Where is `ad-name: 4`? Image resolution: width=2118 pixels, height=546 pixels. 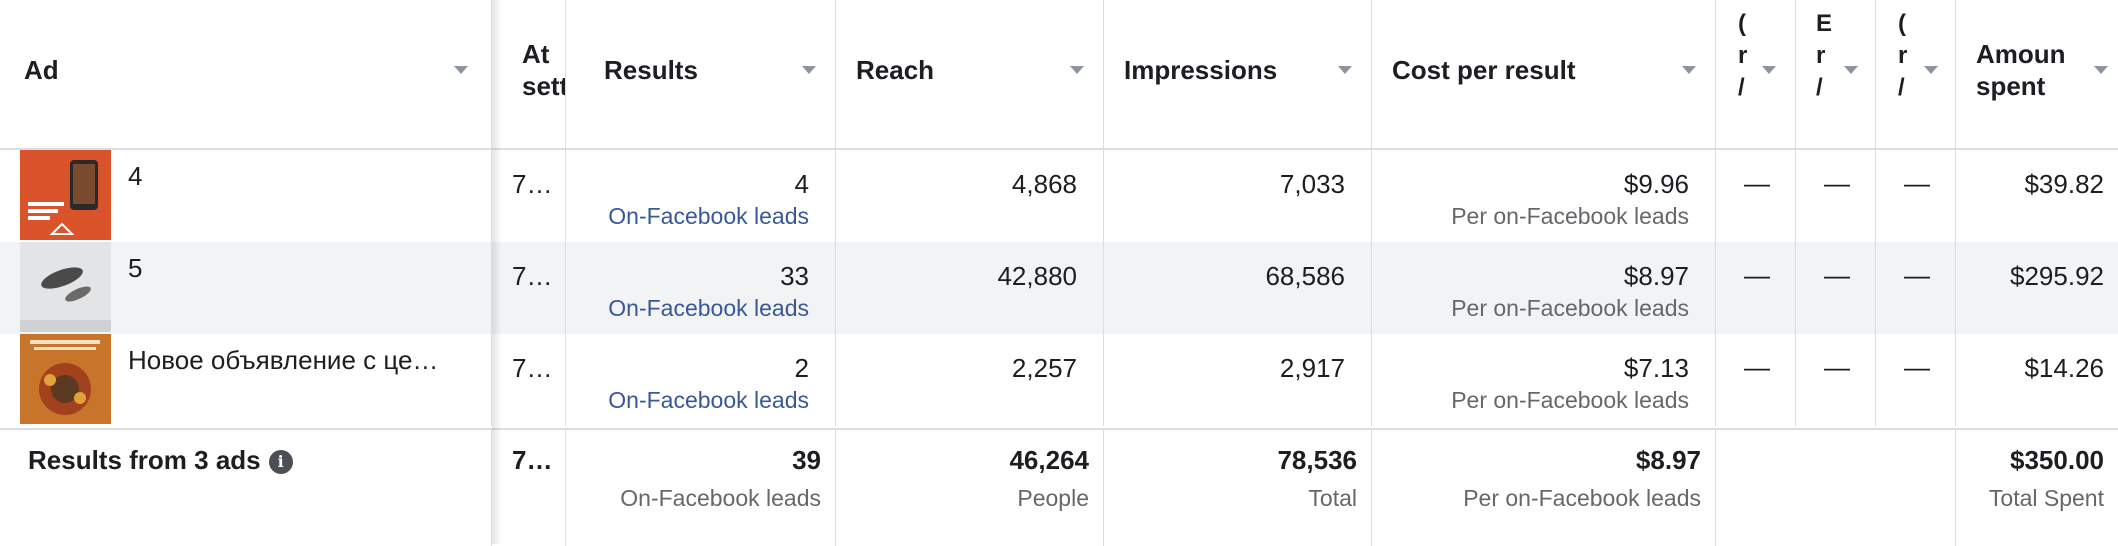 ad-name: 4 is located at coordinates (135, 176).